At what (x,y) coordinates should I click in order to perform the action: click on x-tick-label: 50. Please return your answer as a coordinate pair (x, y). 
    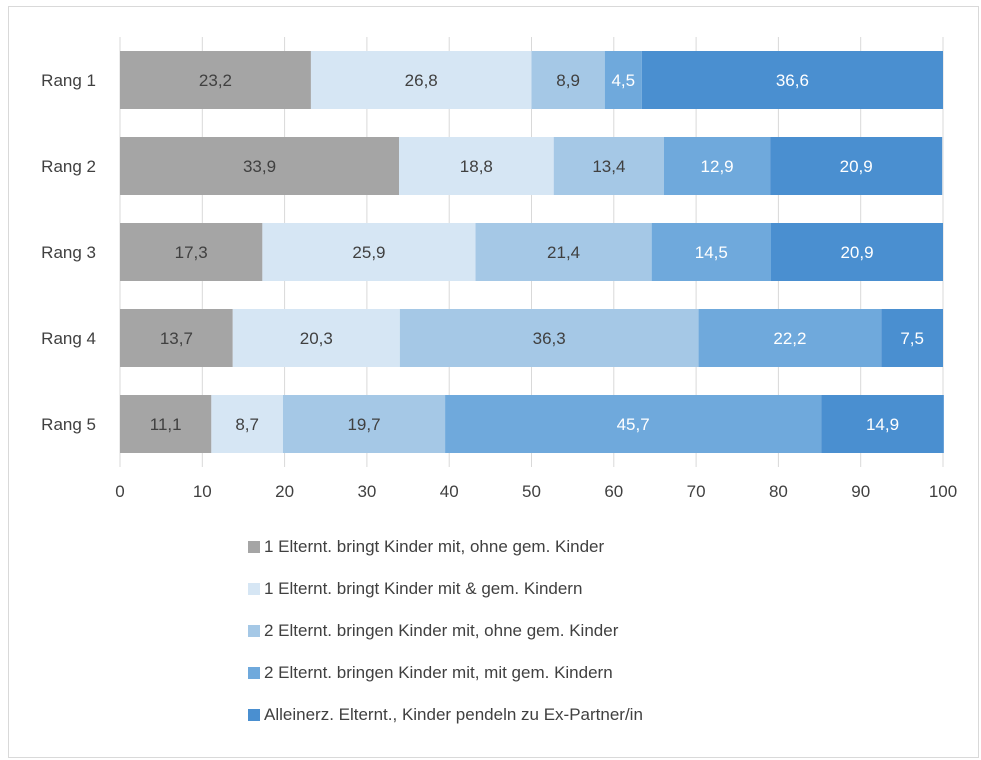
    Looking at the image, I should click on (531, 491).